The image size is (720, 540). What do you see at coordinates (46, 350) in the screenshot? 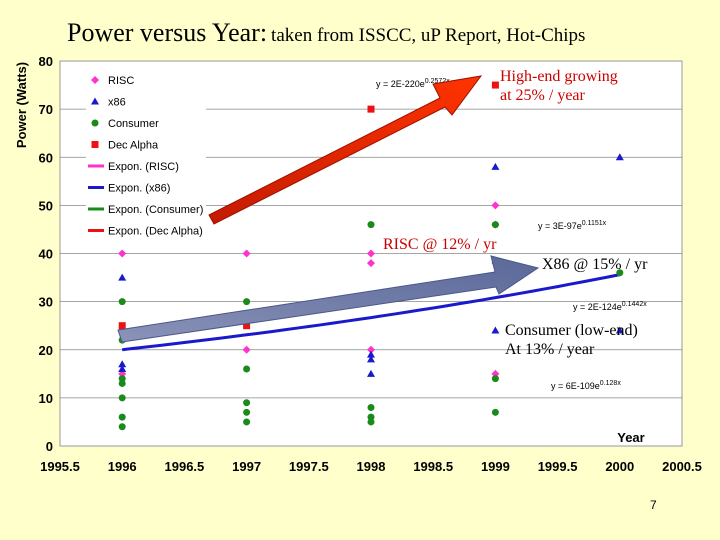
I see `y-tick-label-20: 20` at bounding box center [46, 350].